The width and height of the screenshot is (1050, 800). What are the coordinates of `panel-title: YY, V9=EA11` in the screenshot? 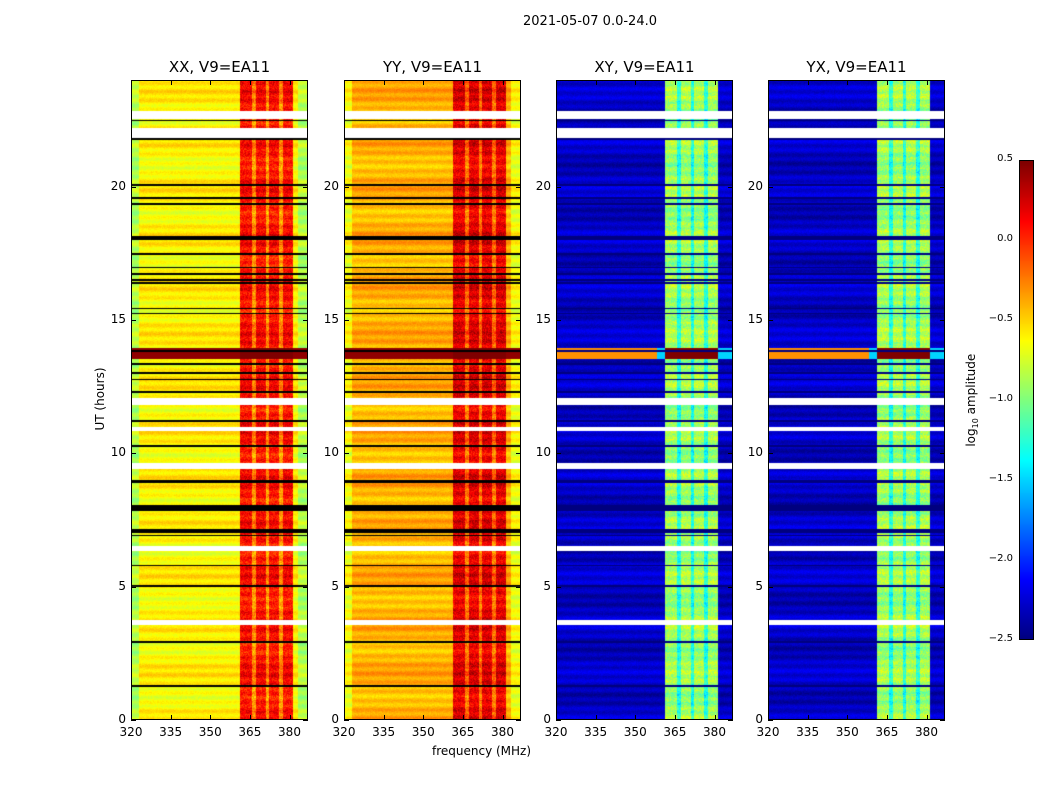 It's located at (432, 67).